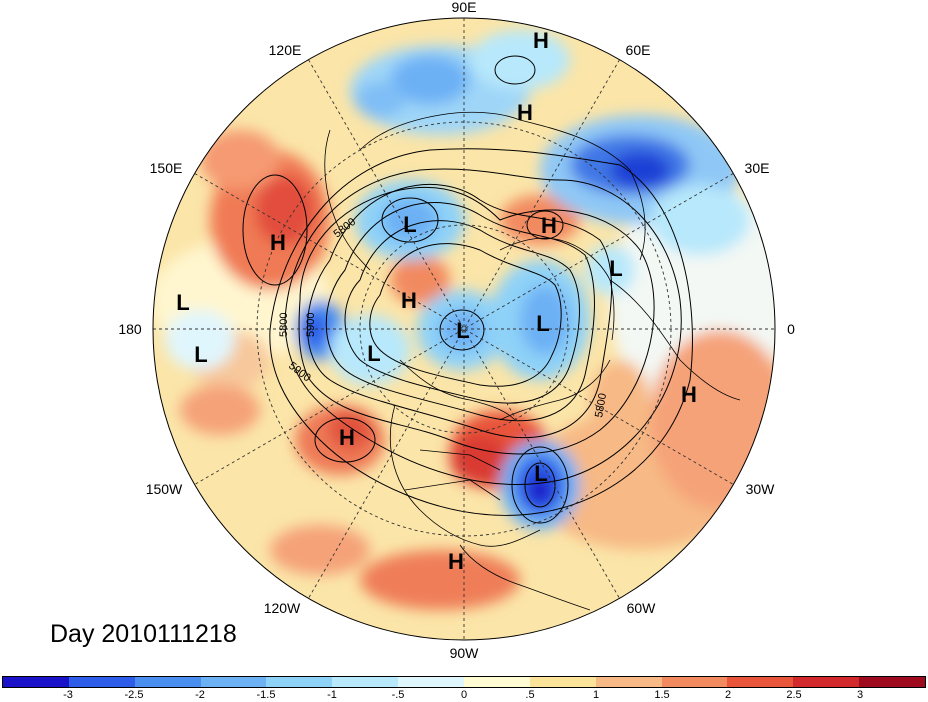 The width and height of the screenshot is (928, 702). Describe the element at coordinates (143, 634) in the screenshot. I see `map-title: Day 2010111218` at that location.